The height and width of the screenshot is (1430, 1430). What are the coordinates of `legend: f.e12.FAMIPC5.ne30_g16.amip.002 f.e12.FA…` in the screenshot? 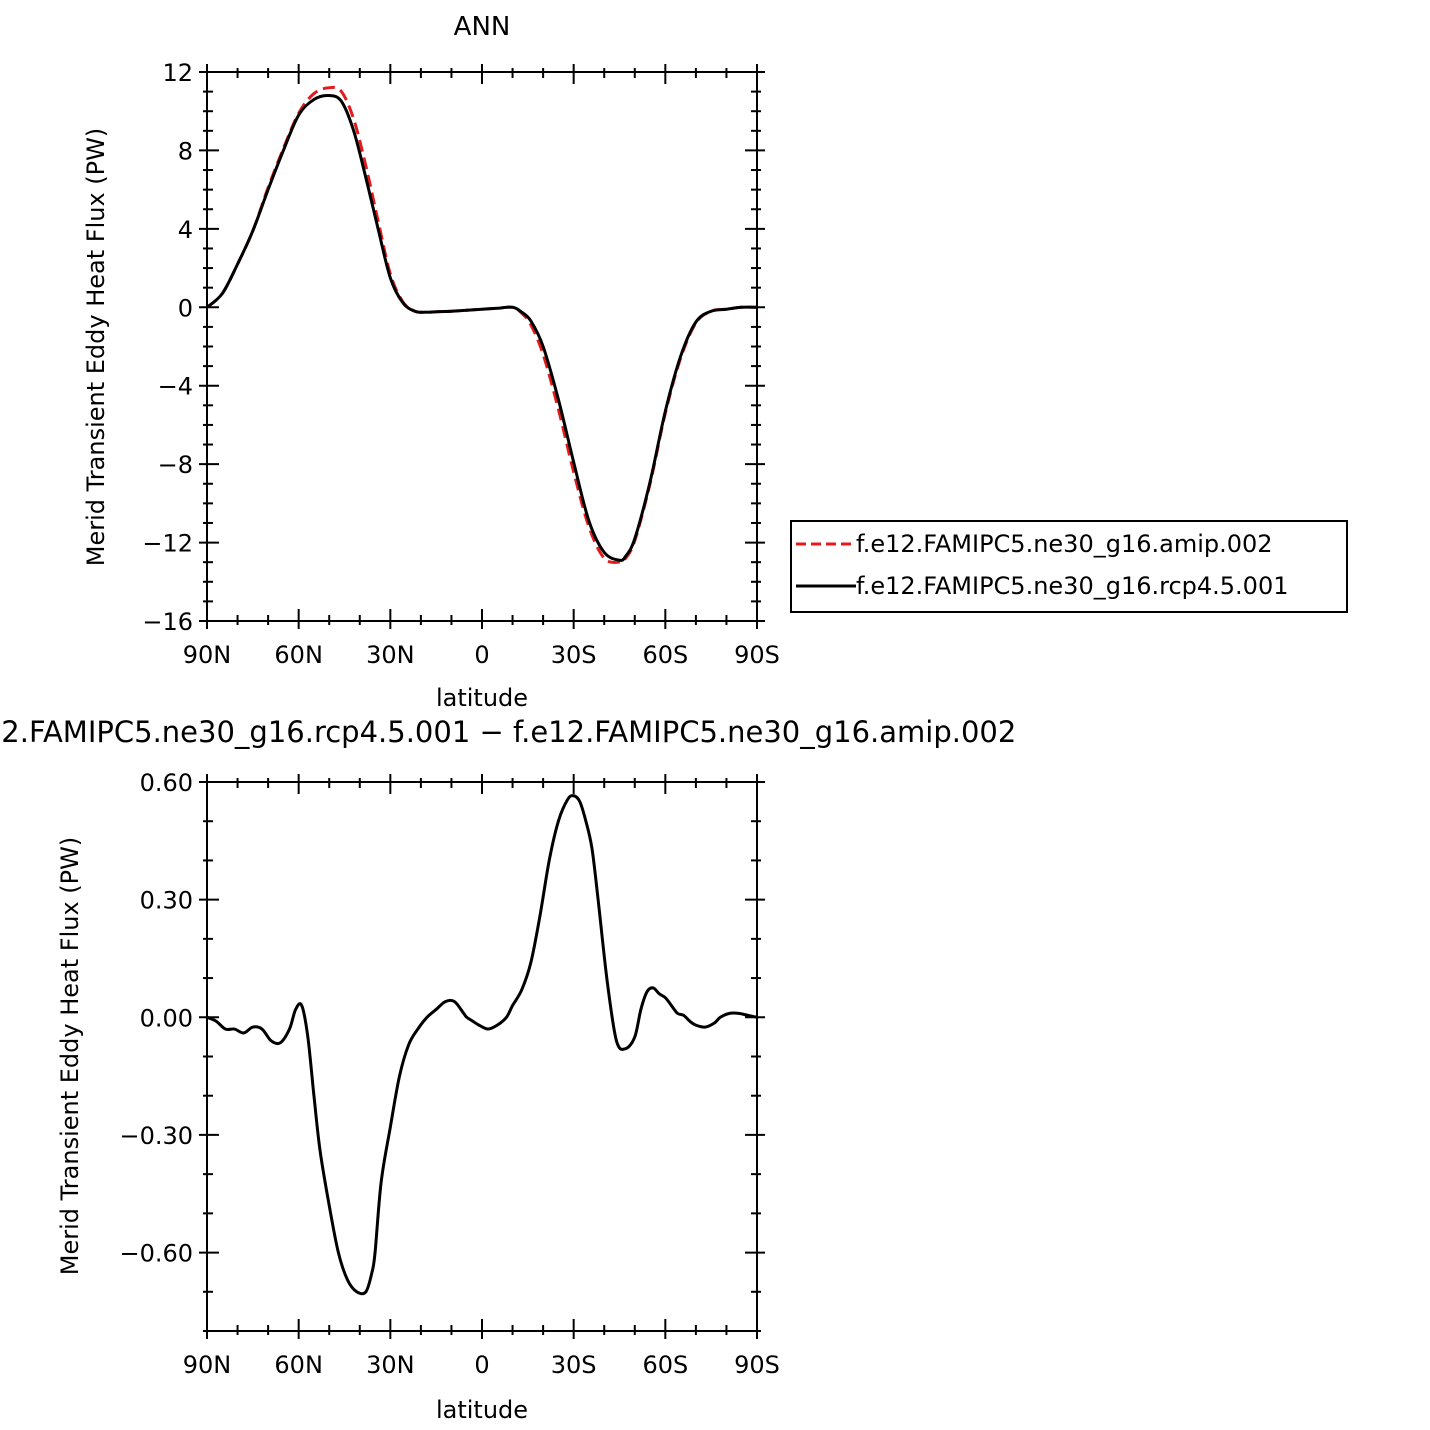 It's located at (1069, 566).